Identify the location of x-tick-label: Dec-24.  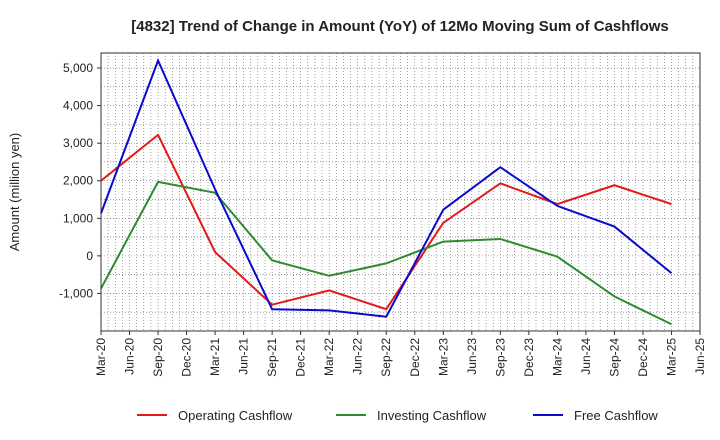
(643, 357).